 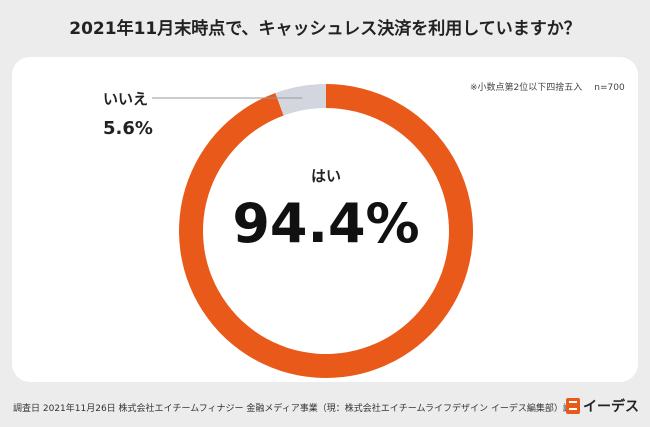 What do you see at coordinates (325, 223) in the screenshot?
I see `yes-value-label: 94.4%` at bounding box center [325, 223].